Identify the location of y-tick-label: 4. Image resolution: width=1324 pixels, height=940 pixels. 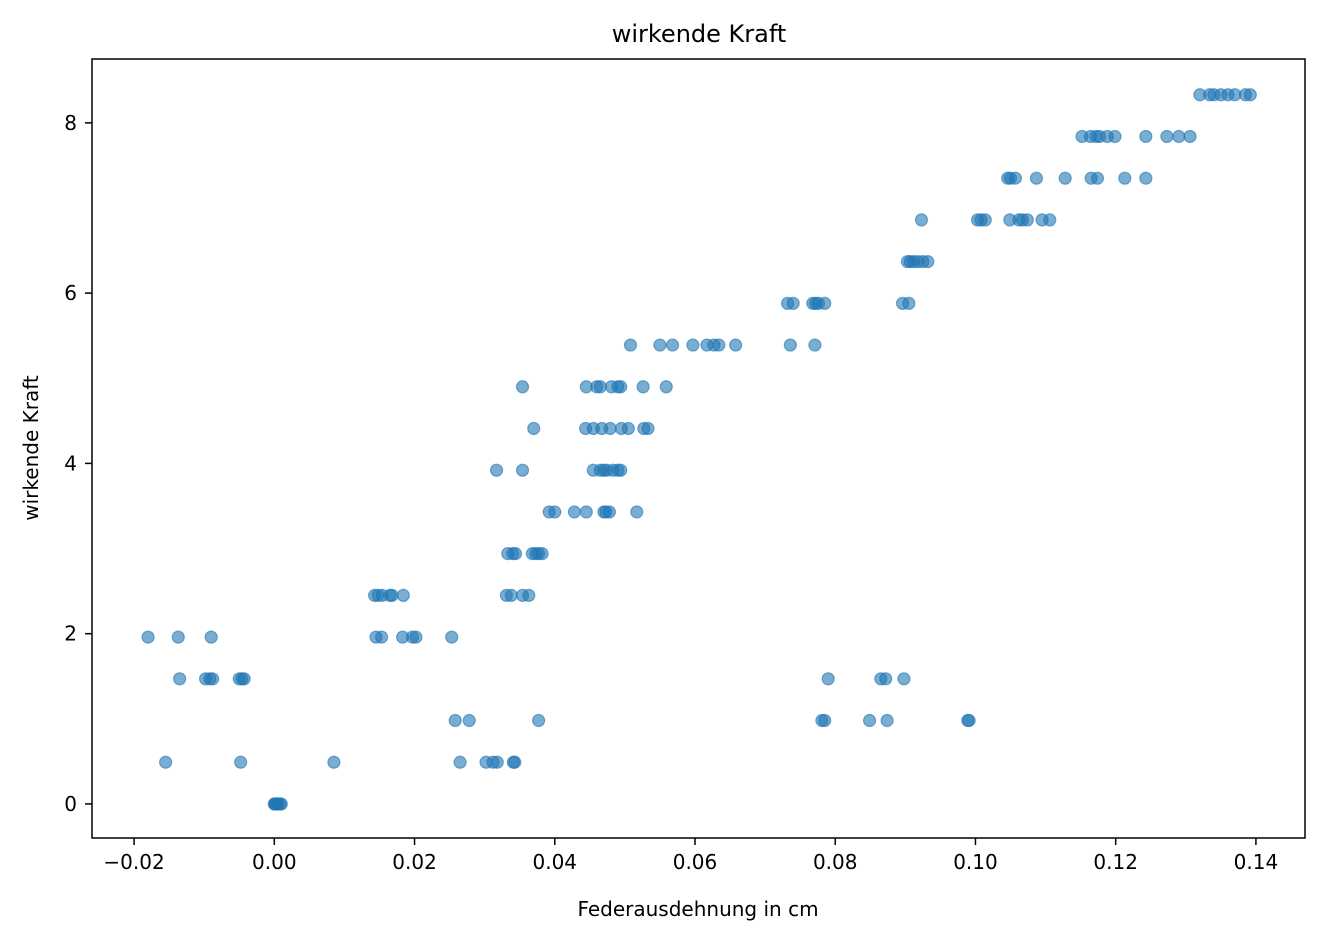
(70, 463).